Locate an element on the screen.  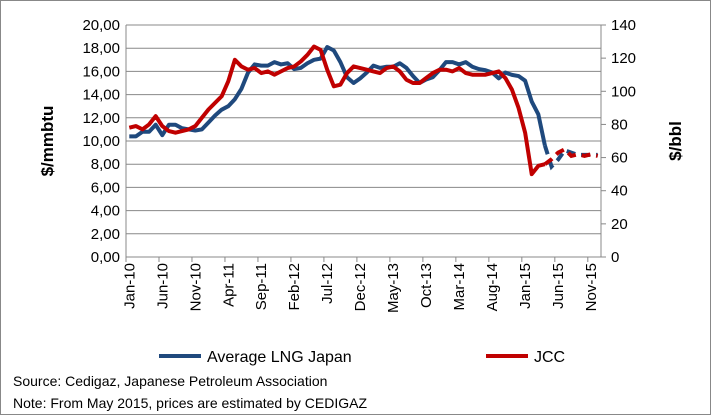
x-tick-label: Feb-12 is located at coordinates (294, 287).